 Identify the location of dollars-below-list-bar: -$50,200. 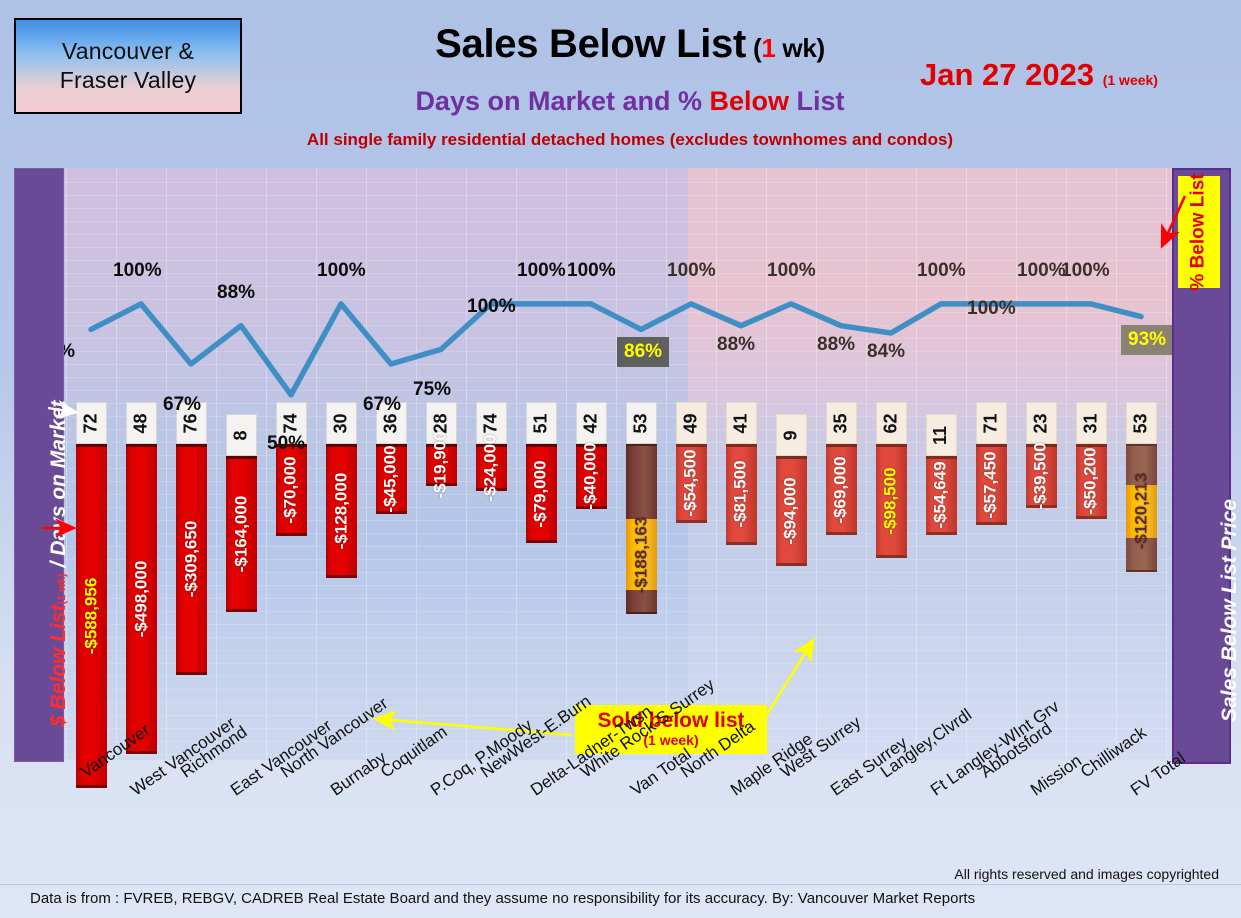
(1091, 481).